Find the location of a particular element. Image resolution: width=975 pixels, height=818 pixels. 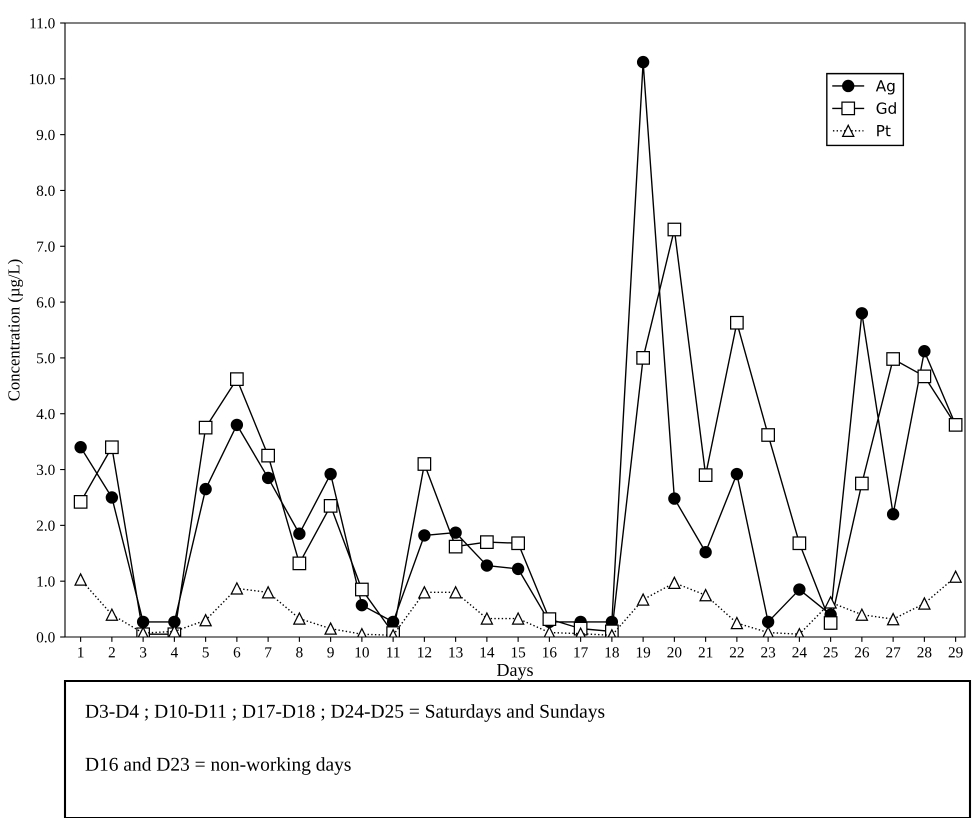

x-tick-label: 18 is located at coordinates (612, 652).